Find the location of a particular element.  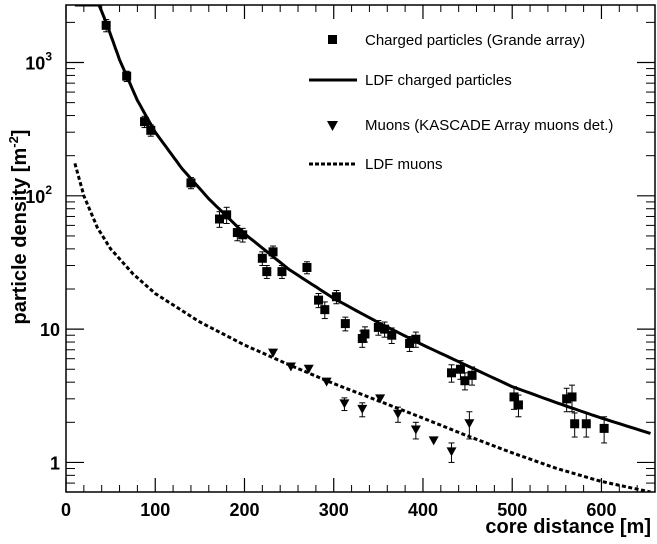

legend-label-charged: Charged particles (Grande array) is located at coordinates (475, 40).